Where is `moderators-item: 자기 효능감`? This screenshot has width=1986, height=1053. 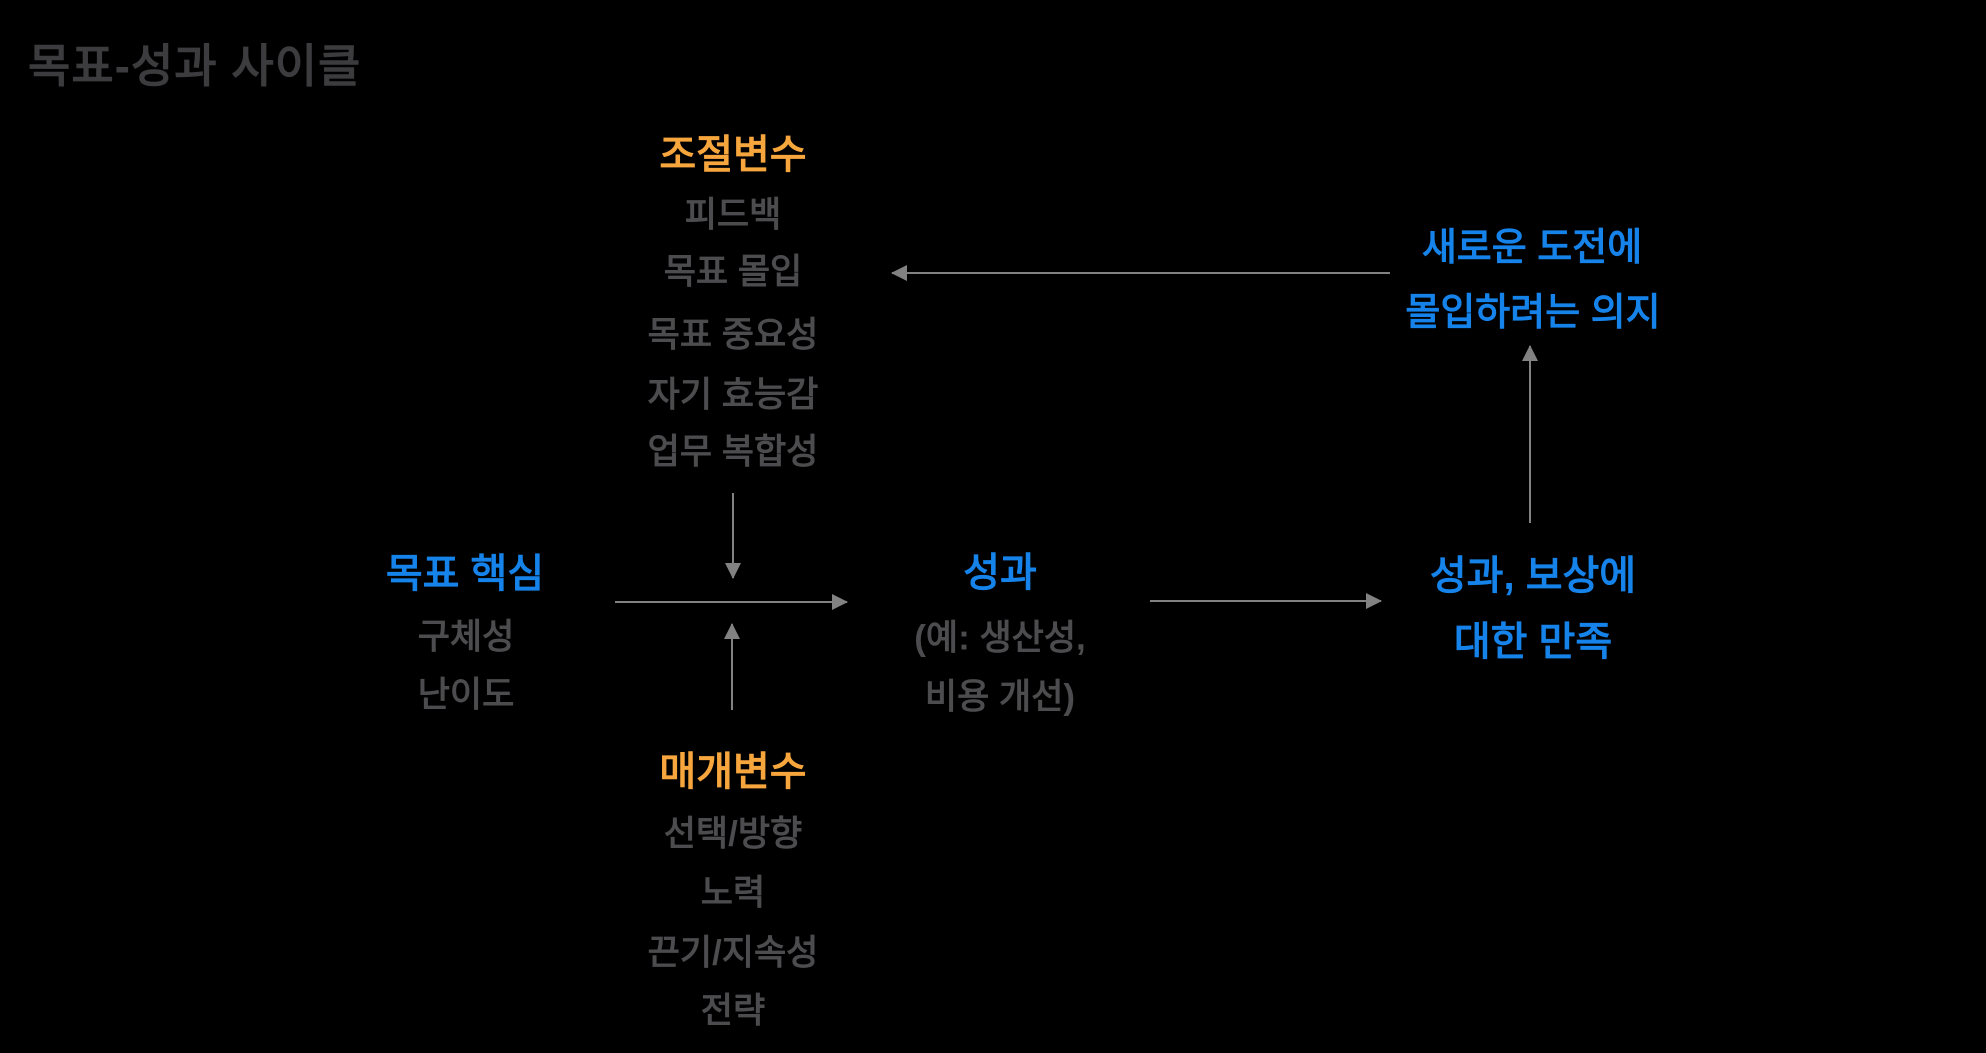
moderators-item: 자기 효능감 is located at coordinates (733, 395).